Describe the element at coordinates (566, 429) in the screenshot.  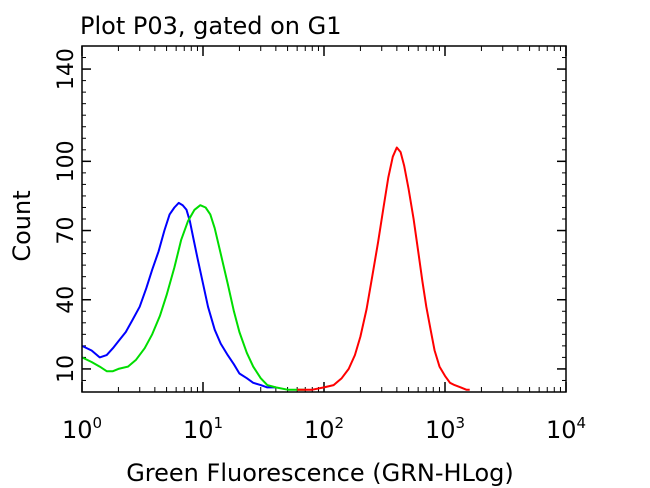
I see `x-tick-label: 104` at that location.